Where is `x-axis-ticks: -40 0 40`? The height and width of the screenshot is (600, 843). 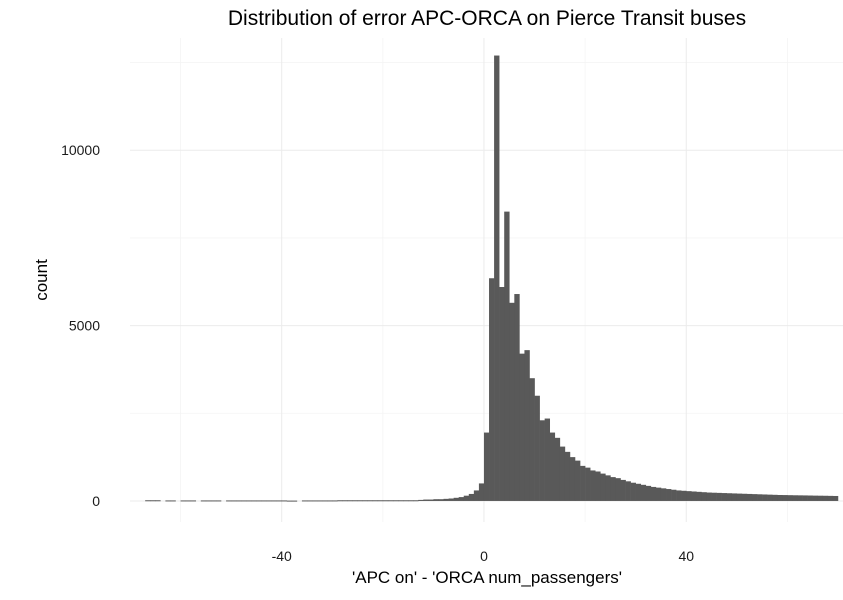 x-axis-ticks: -40 0 40 is located at coordinates (483, 556).